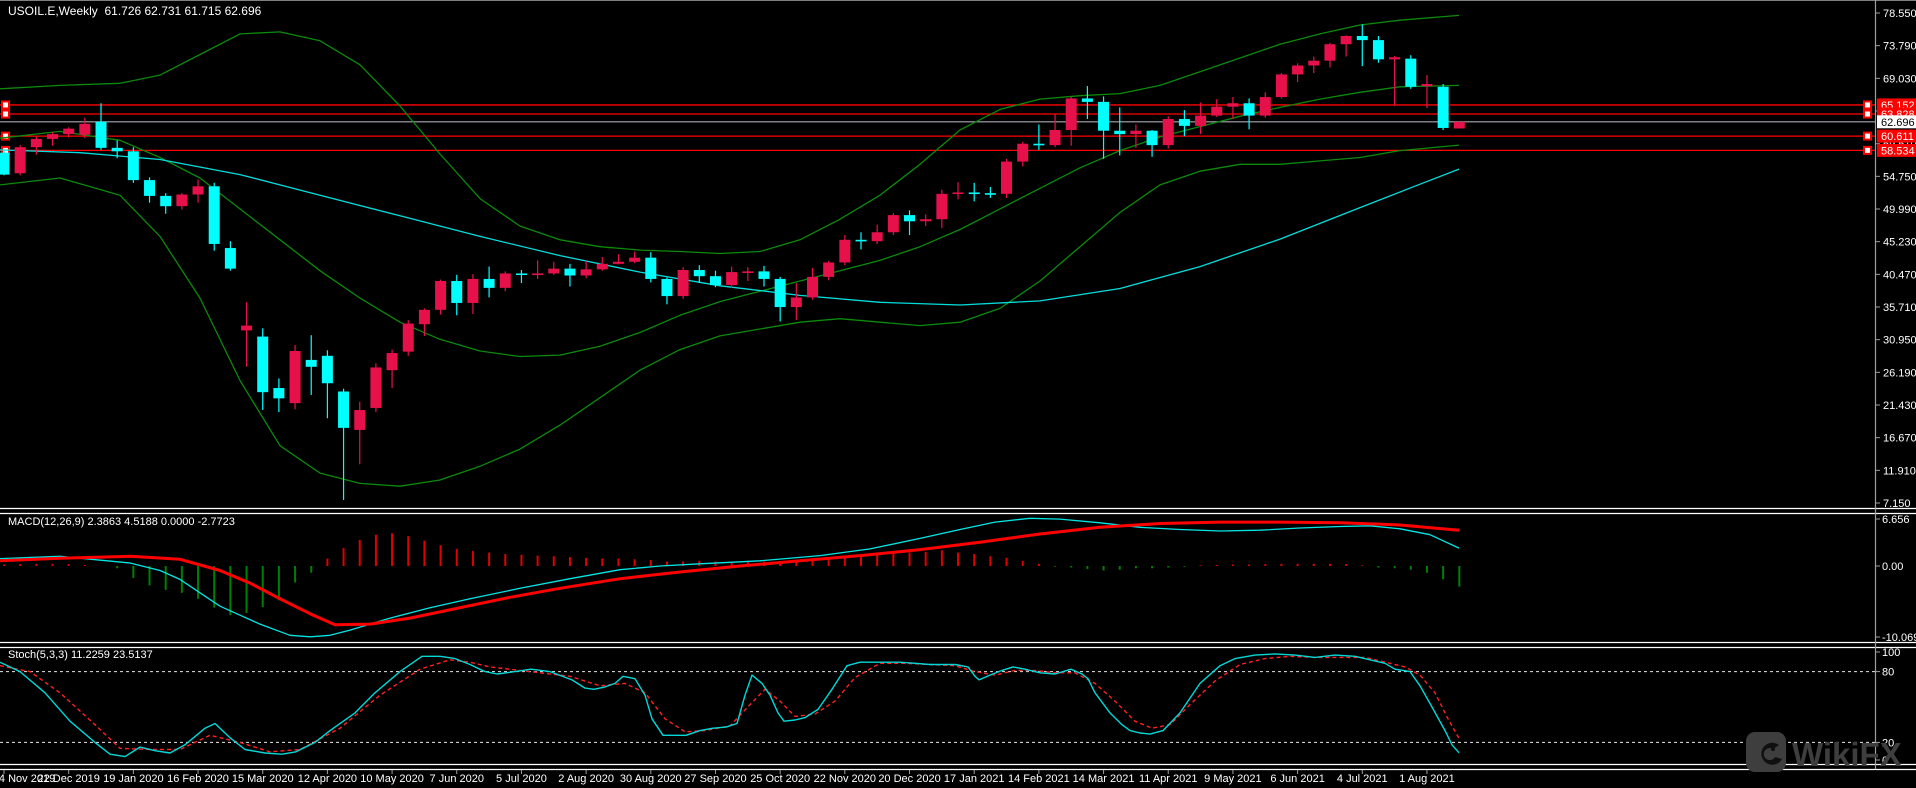 The image size is (1916, 788). Describe the element at coordinates (457, 779) in the screenshot. I see `svg-text: 7 Jun 2020` at that location.